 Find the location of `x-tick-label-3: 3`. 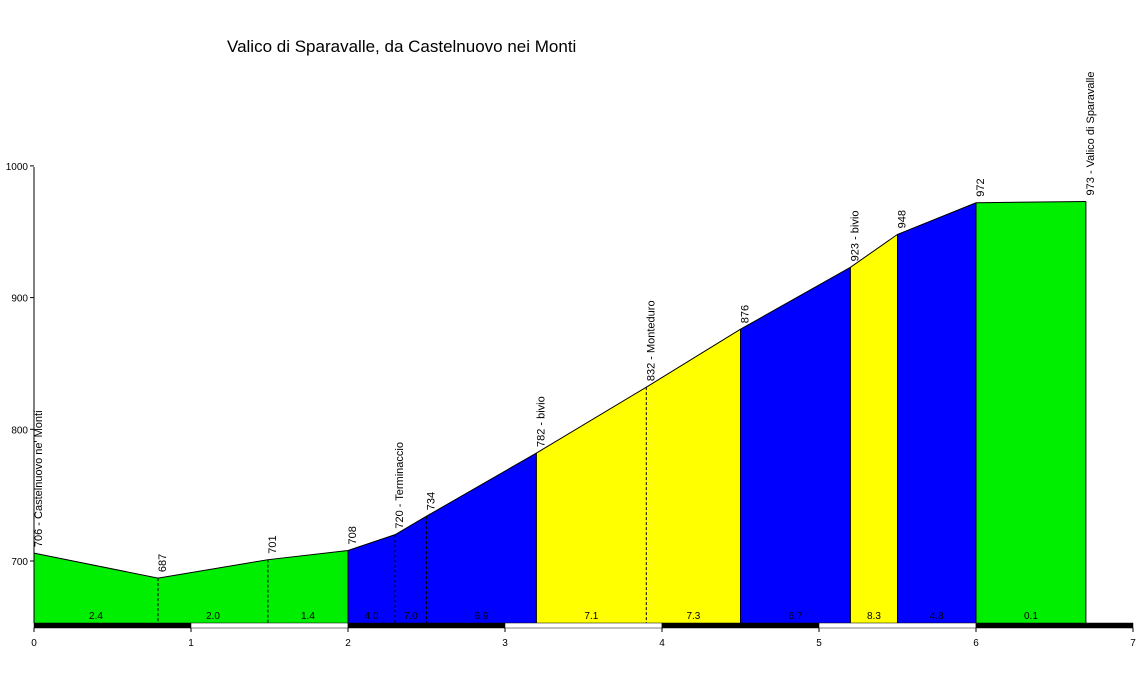

x-tick-label-3: 3 is located at coordinates (505, 643).